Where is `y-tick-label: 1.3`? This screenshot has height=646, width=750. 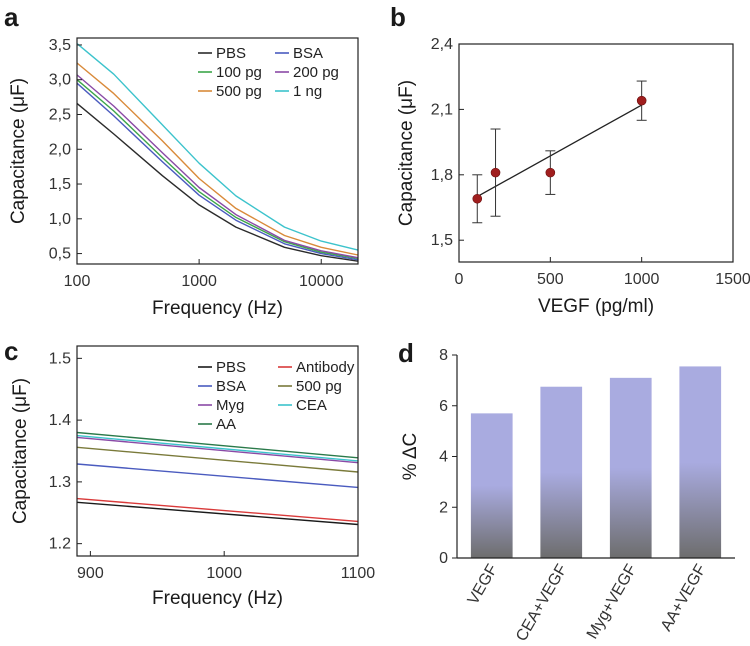 y-tick-label: 1.3 is located at coordinates (60, 482).